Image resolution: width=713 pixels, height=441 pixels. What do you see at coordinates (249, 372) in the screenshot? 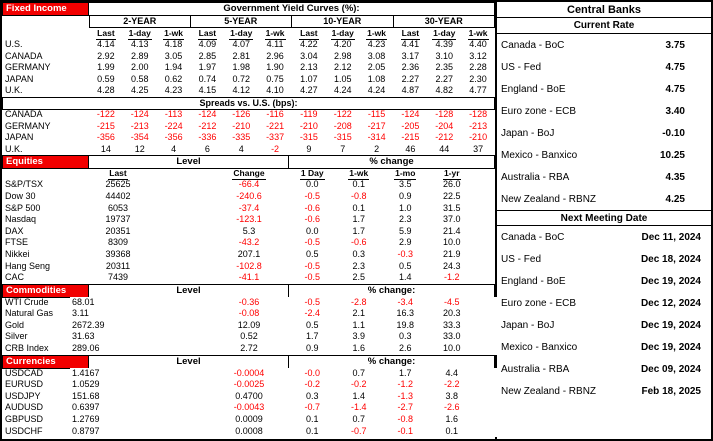
I see `change-value: -0.0004` at bounding box center [249, 372].